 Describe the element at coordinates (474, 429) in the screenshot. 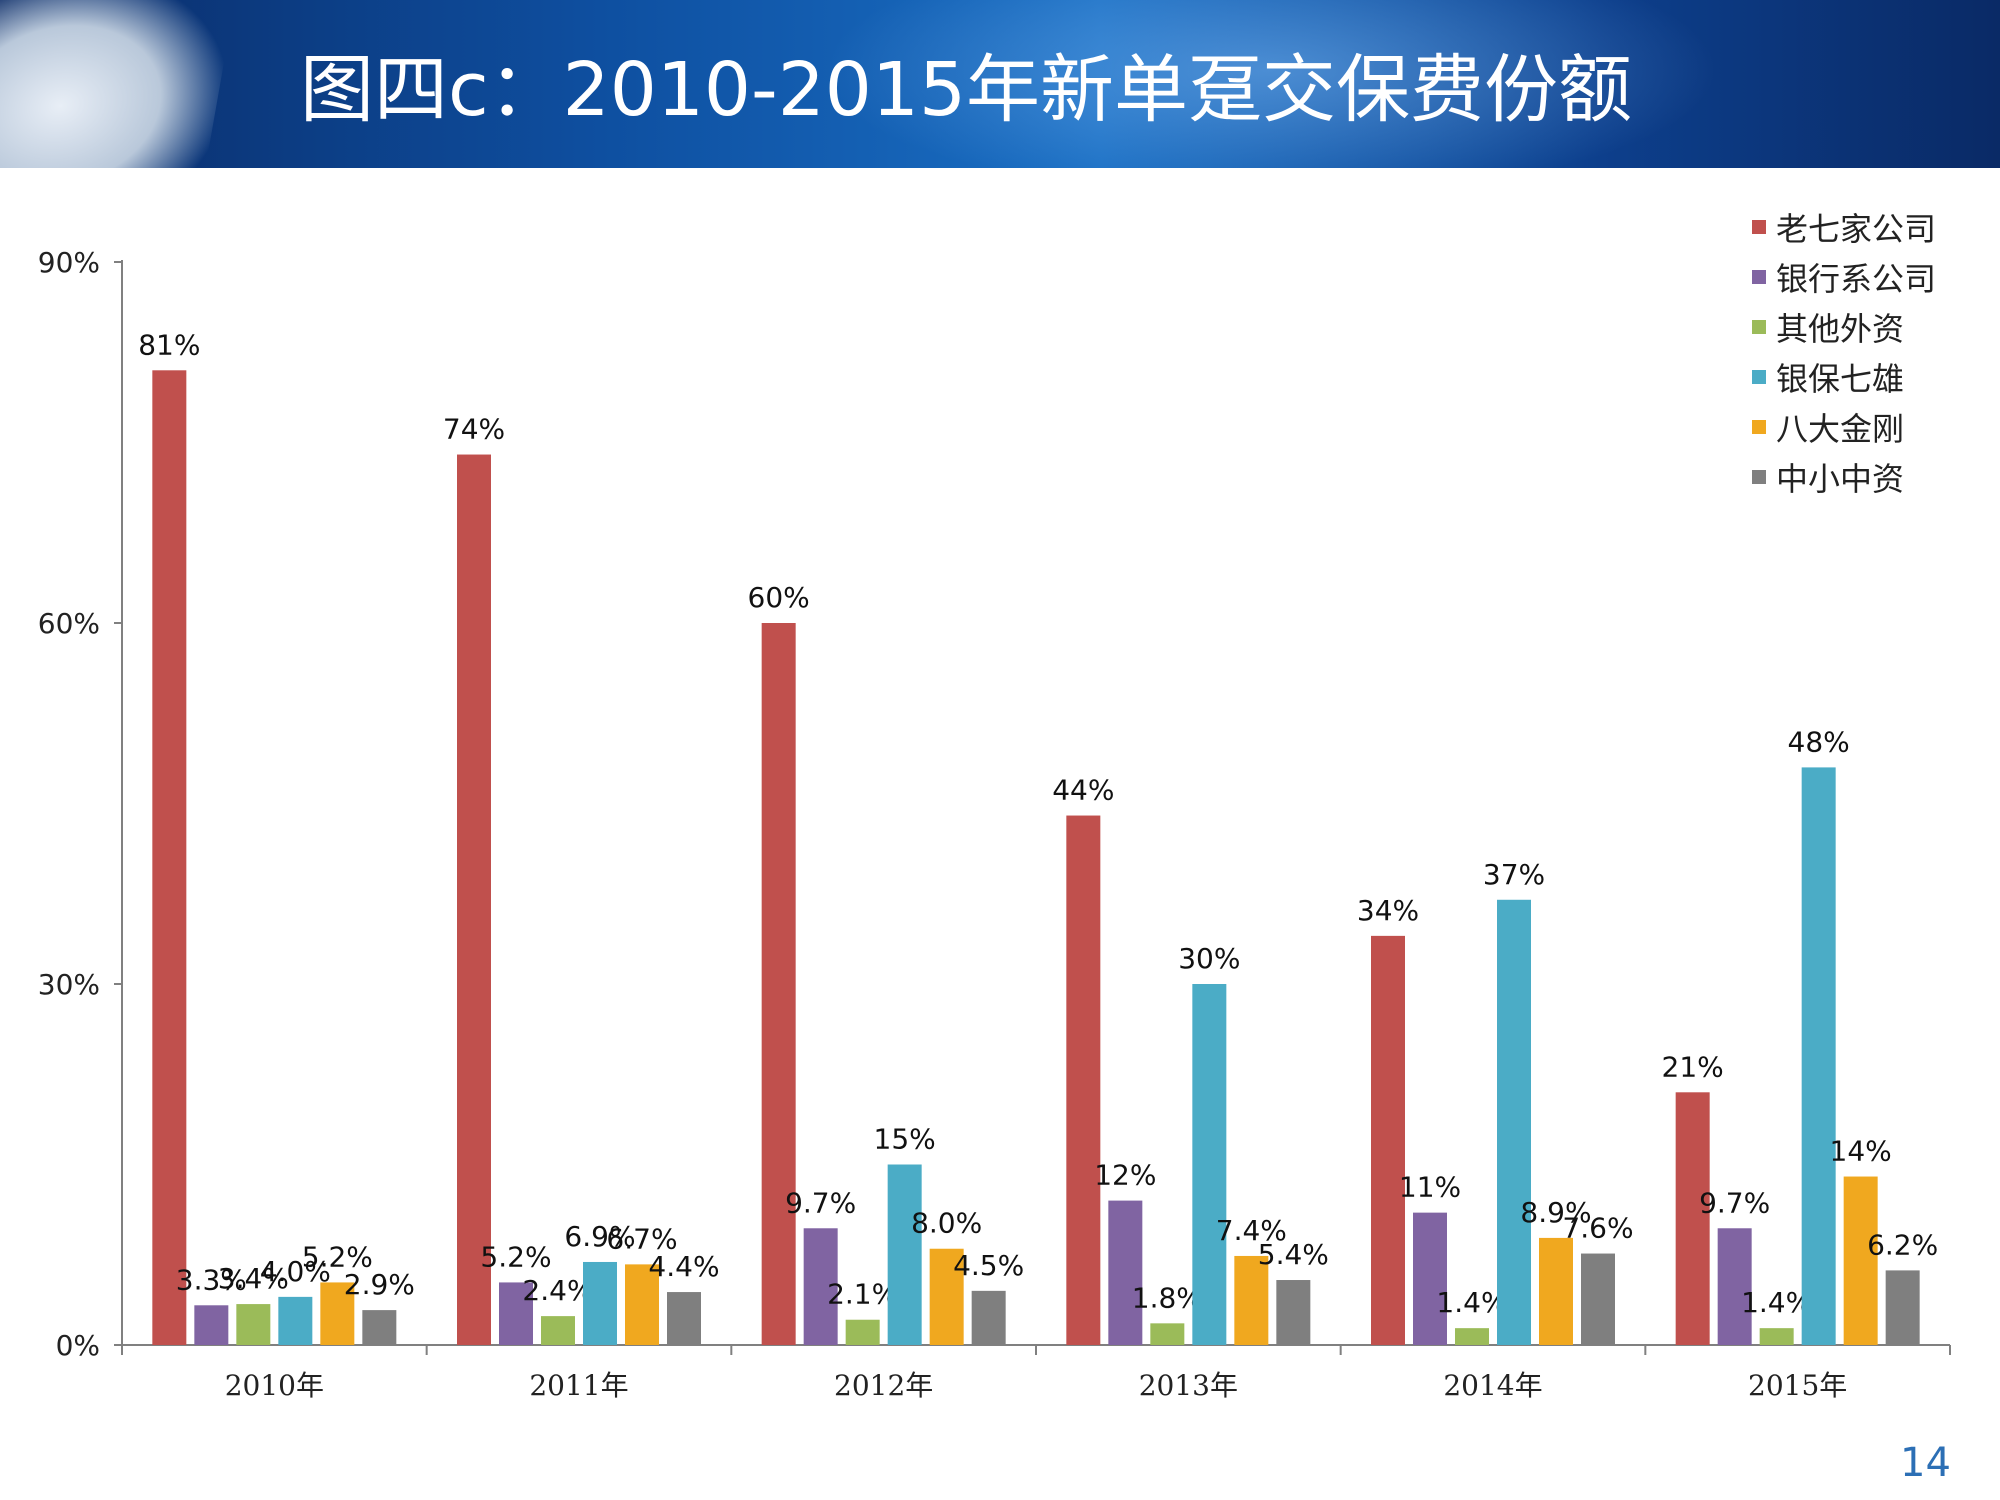

I see `data-label: 74%` at that location.